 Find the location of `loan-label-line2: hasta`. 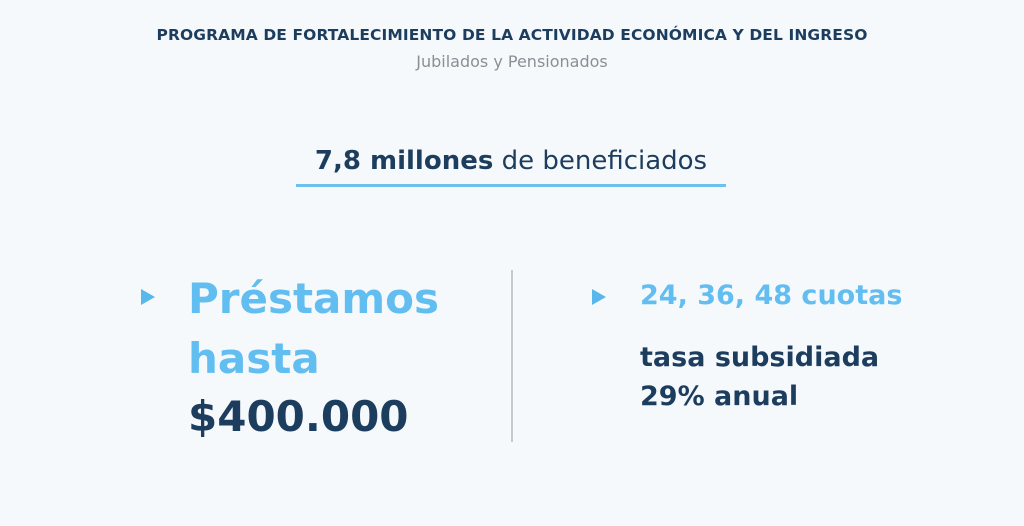

loan-label-line2: hasta is located at coordinates (254, 358).